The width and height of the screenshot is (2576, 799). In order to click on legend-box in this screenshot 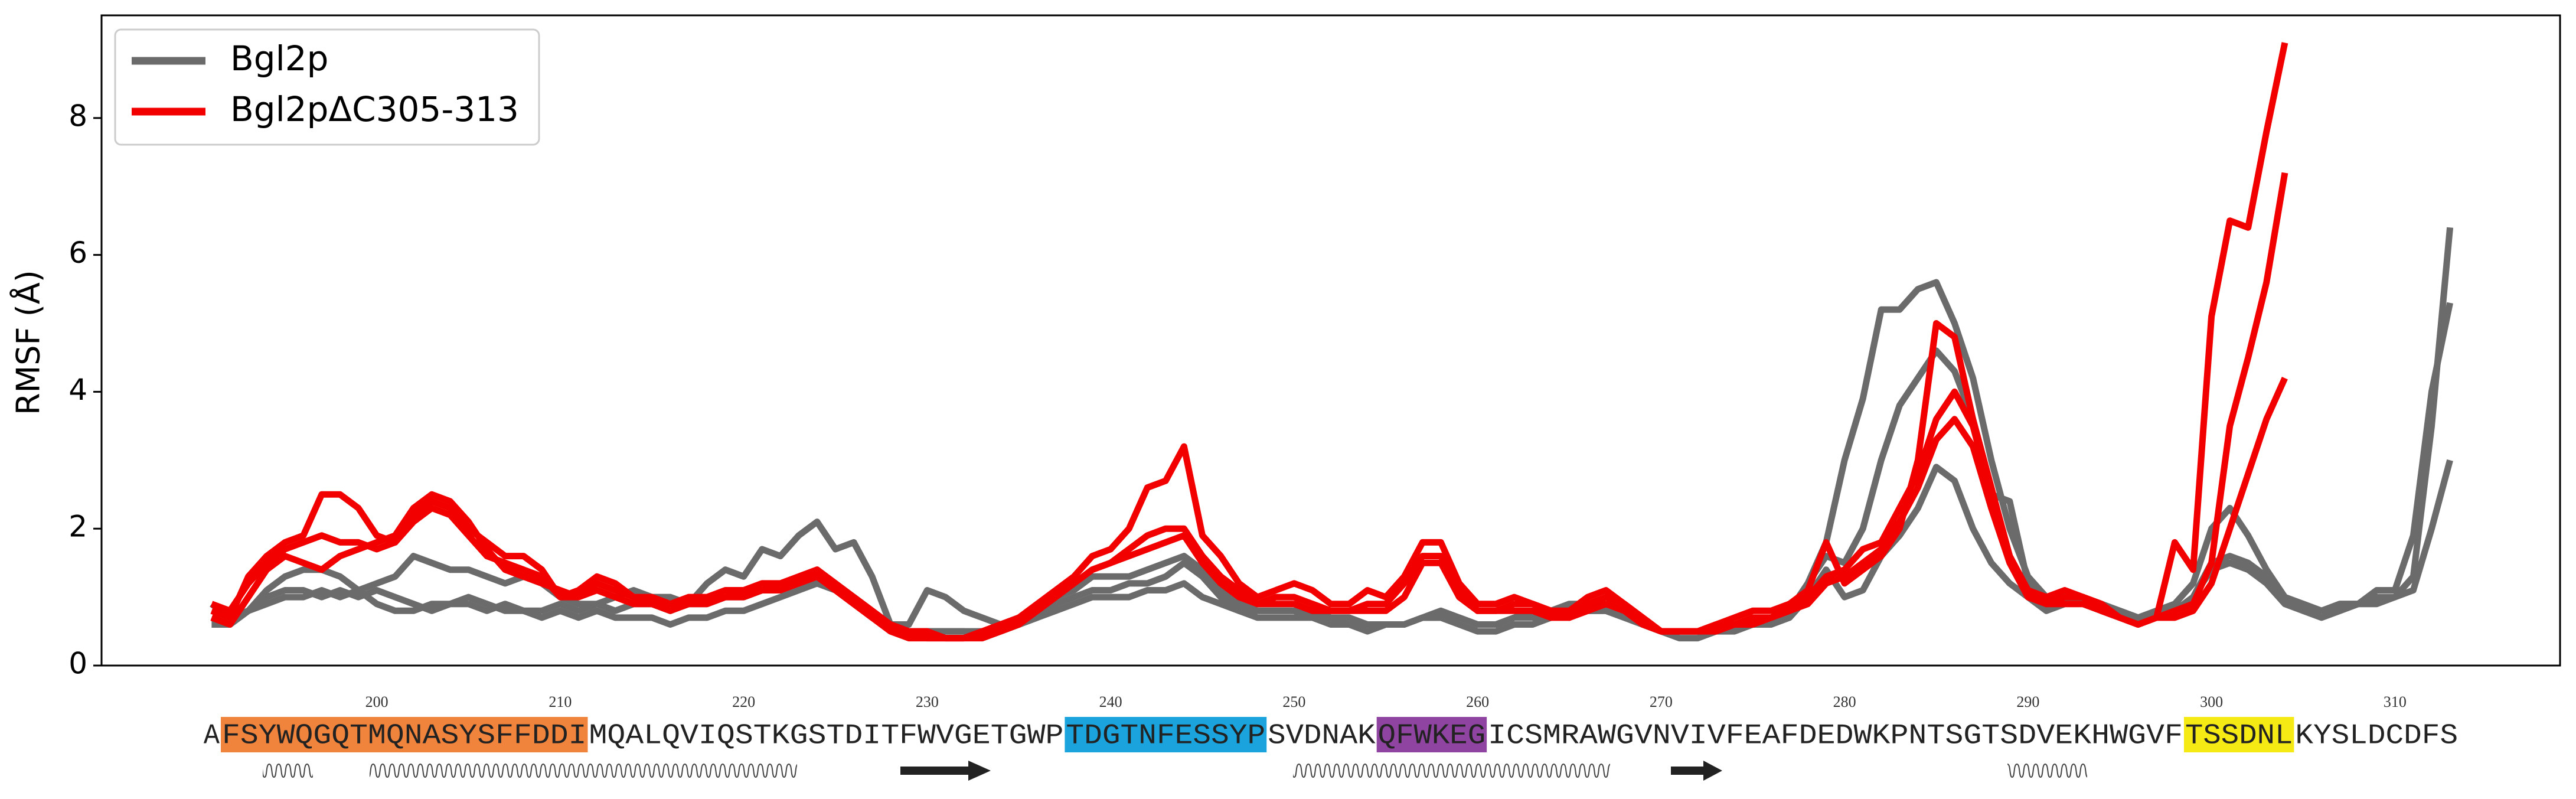, I will do `click(327, 87)`.